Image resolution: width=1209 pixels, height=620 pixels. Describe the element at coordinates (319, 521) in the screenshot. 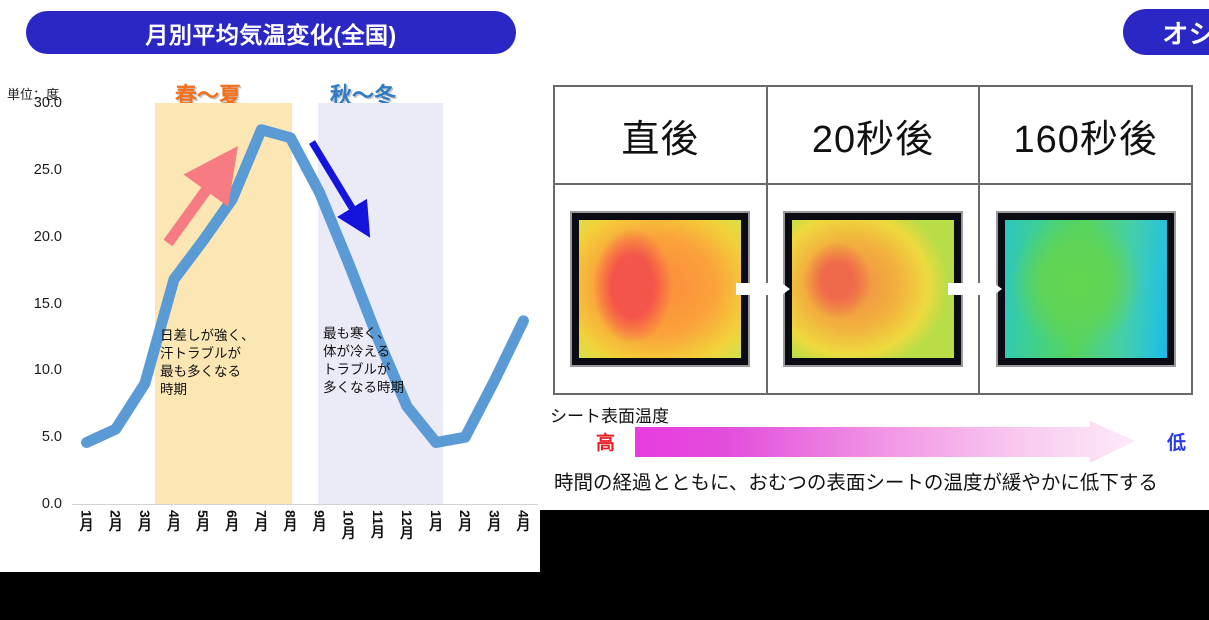

I see `x-axis-tick: 9月` at that location.